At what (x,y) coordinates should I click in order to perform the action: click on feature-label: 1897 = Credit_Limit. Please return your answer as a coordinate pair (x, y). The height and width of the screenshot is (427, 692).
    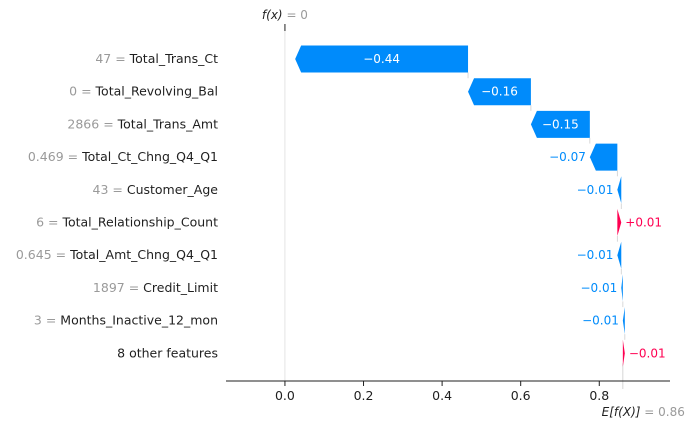
    Looking at the image, I should click on (155, 287).